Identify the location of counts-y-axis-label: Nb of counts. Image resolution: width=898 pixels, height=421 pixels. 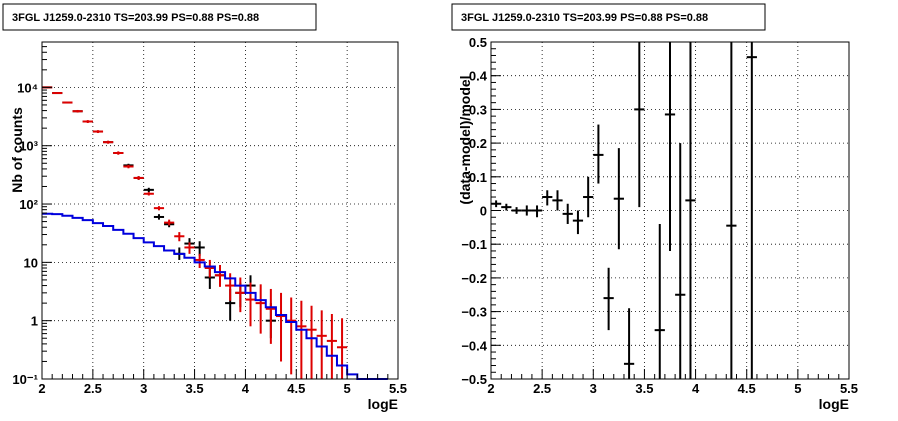
(17, 150).